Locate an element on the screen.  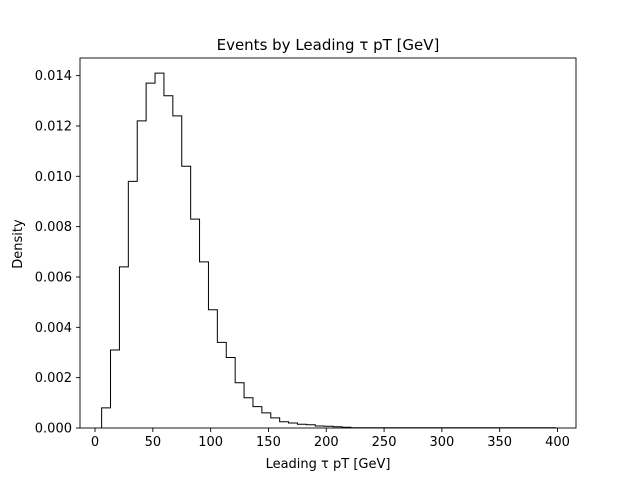
x-tick-label: 0 is located at coordinates (95, 442).